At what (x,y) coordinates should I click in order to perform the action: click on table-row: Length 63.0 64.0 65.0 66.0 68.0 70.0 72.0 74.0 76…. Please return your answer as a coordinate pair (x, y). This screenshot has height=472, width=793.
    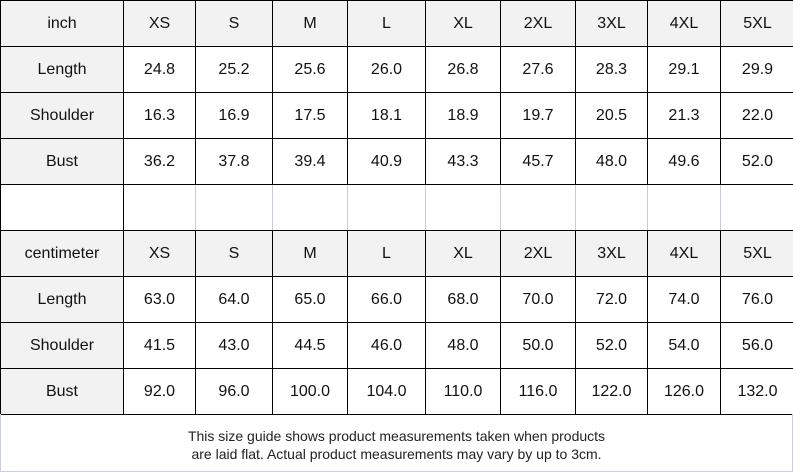
    Looking at the image, I should click on (396, 299).